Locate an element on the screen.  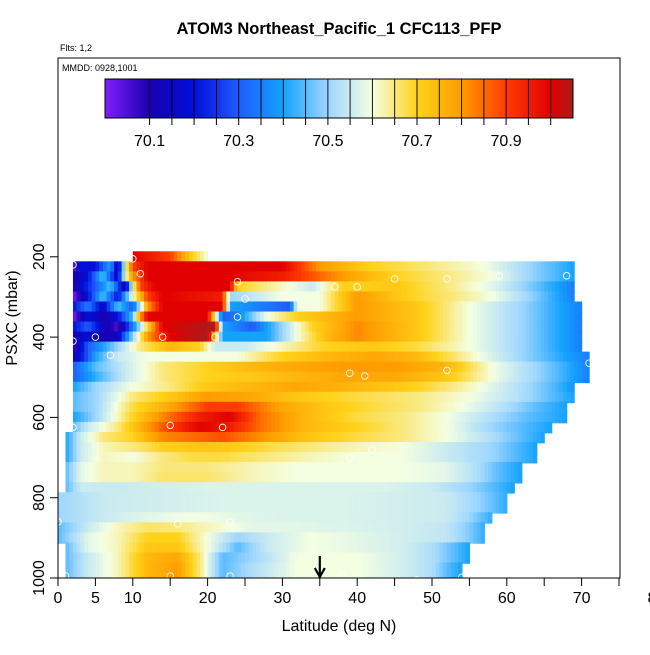
latitude-marker is located at coordinates (319, 568).